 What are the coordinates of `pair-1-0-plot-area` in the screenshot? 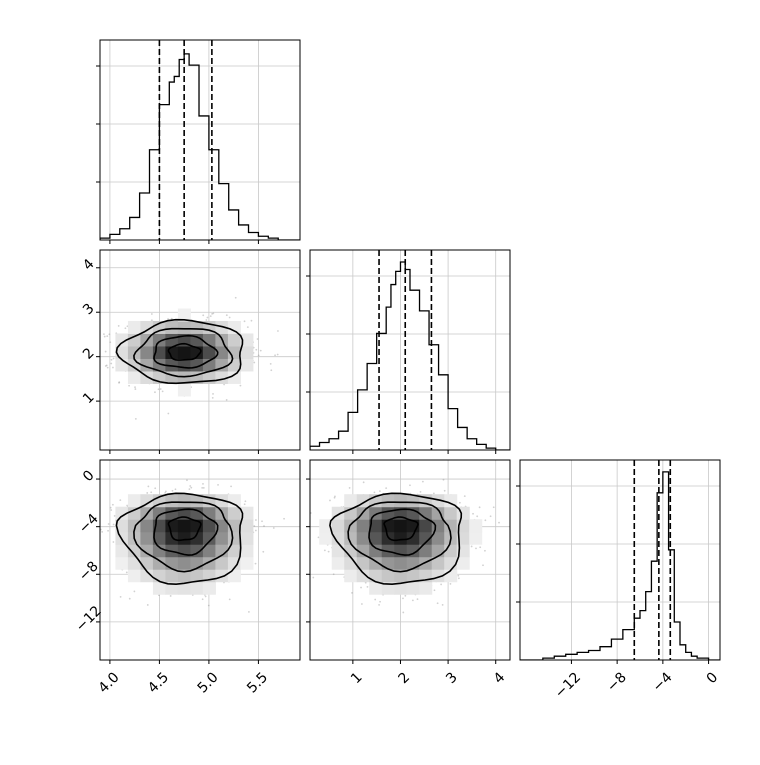 It's located at (200, 350).